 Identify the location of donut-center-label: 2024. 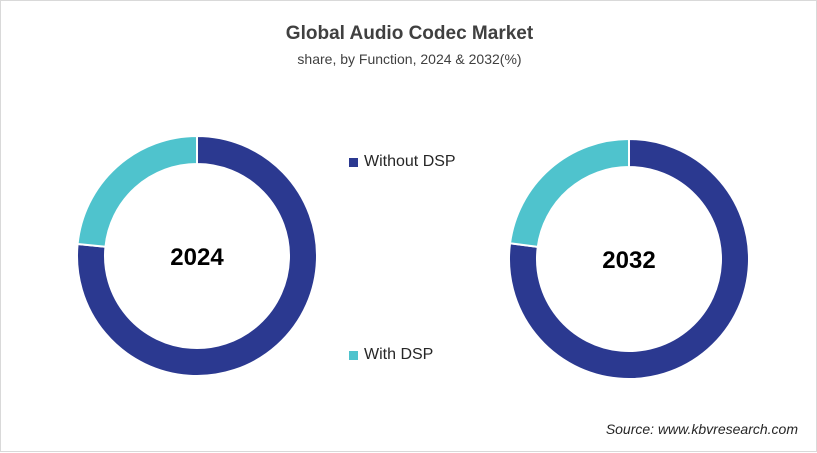
(197, 257).